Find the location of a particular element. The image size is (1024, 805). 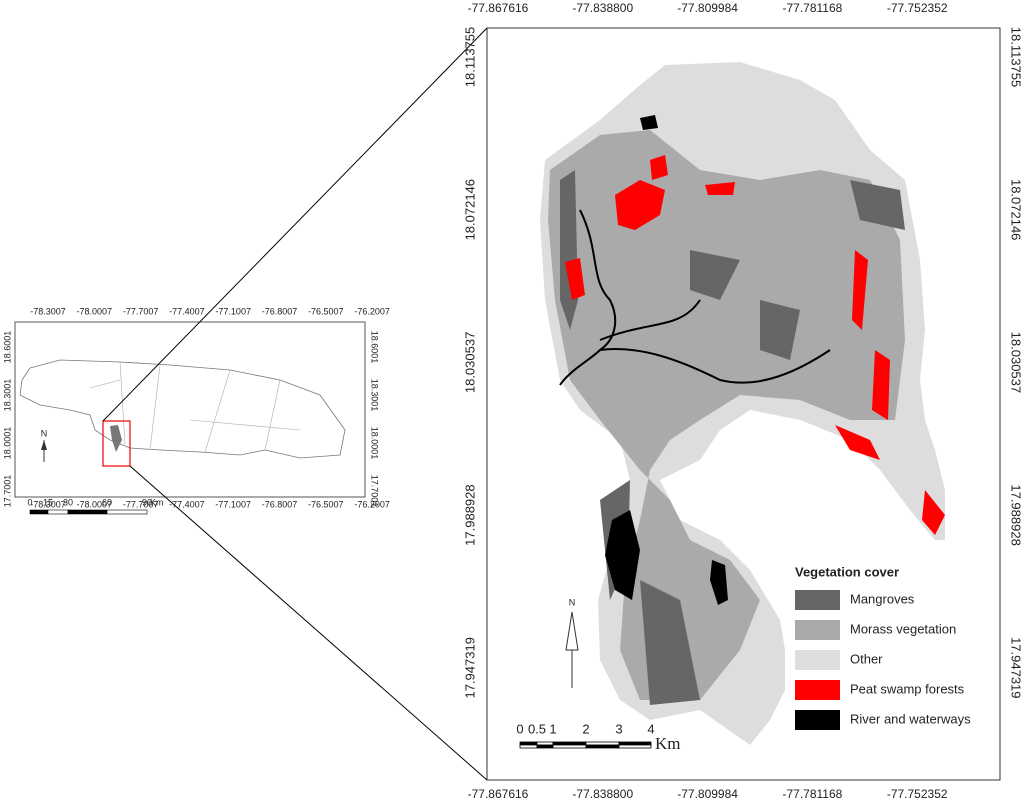

inset-bottom-tick: -76.5007 is located at coordinates (326, 504).